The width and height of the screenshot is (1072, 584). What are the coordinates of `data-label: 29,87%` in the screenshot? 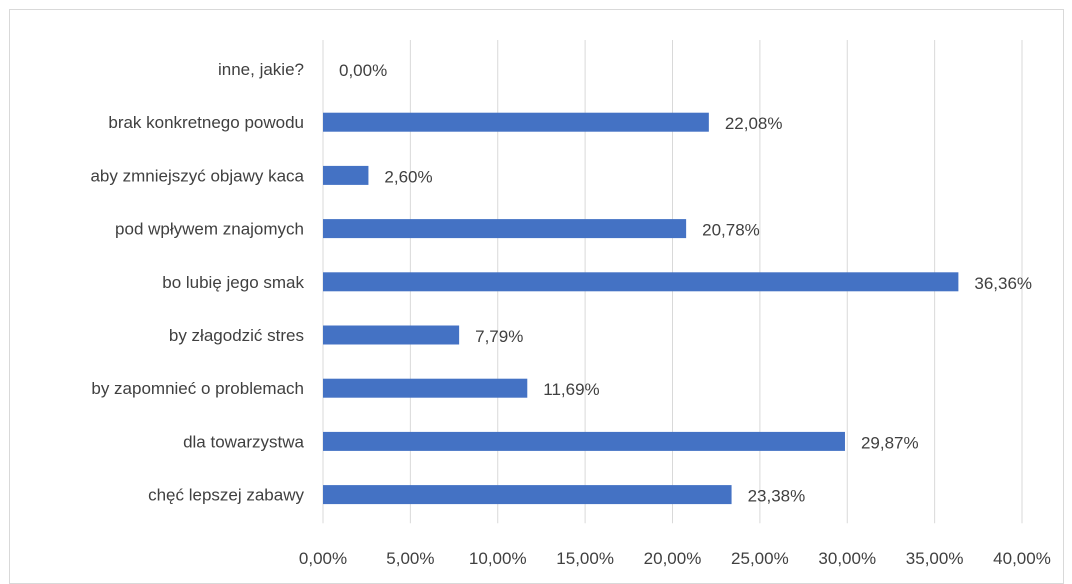 It's located at (890, 442).